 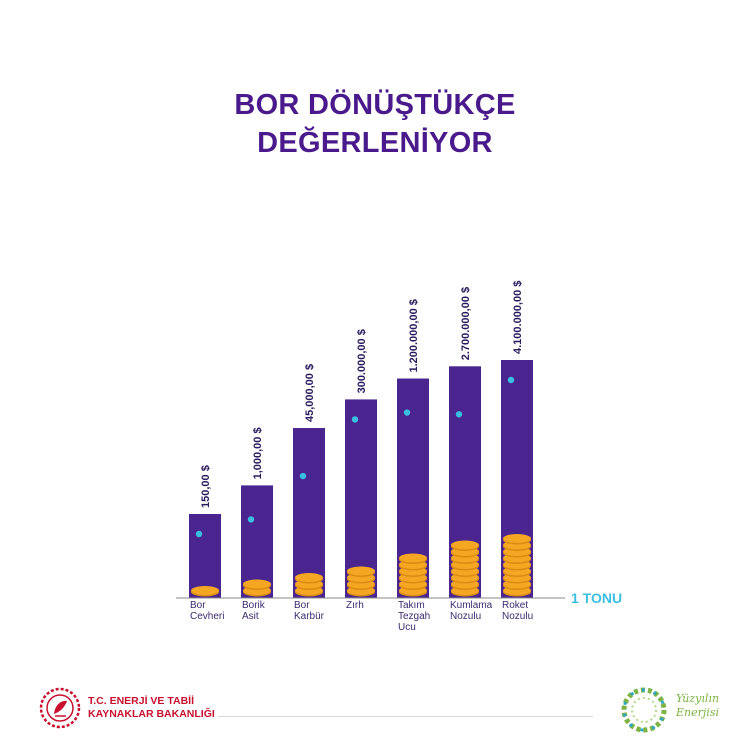 I want to click on title-line-2: DEĞERLENİYOR, so click(x=375, y=143).